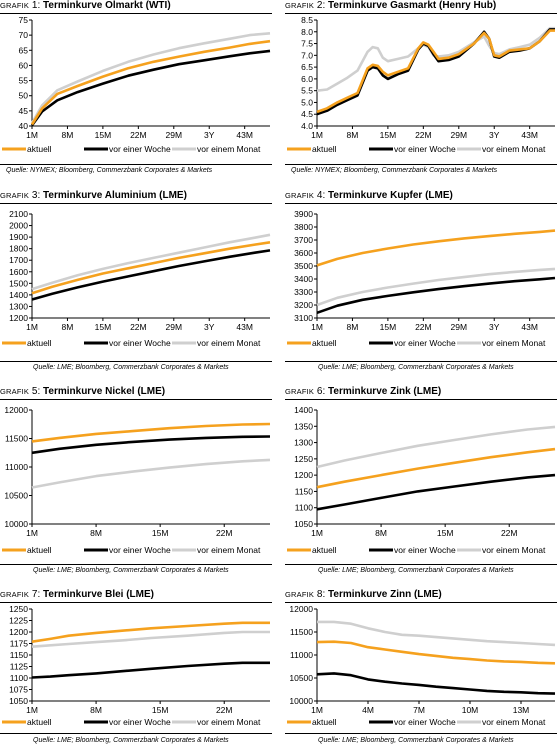 The image size is (557, 748). What do you see at coordinates (19, 655) in the screenshot?
I see `y-tick-label: 1150` at bounding box center [19, 655].